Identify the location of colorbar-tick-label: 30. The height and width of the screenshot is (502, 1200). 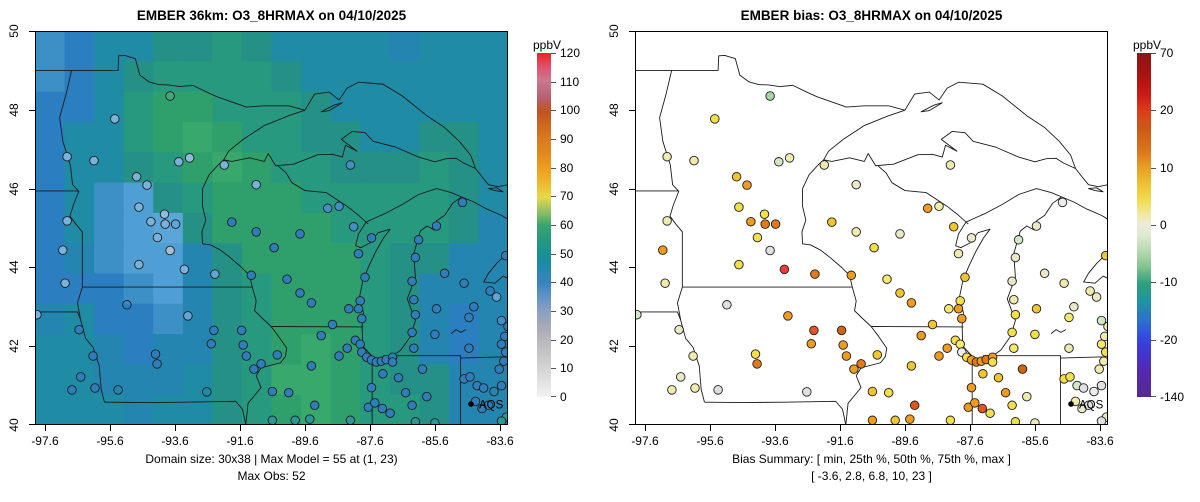
(567, 311).